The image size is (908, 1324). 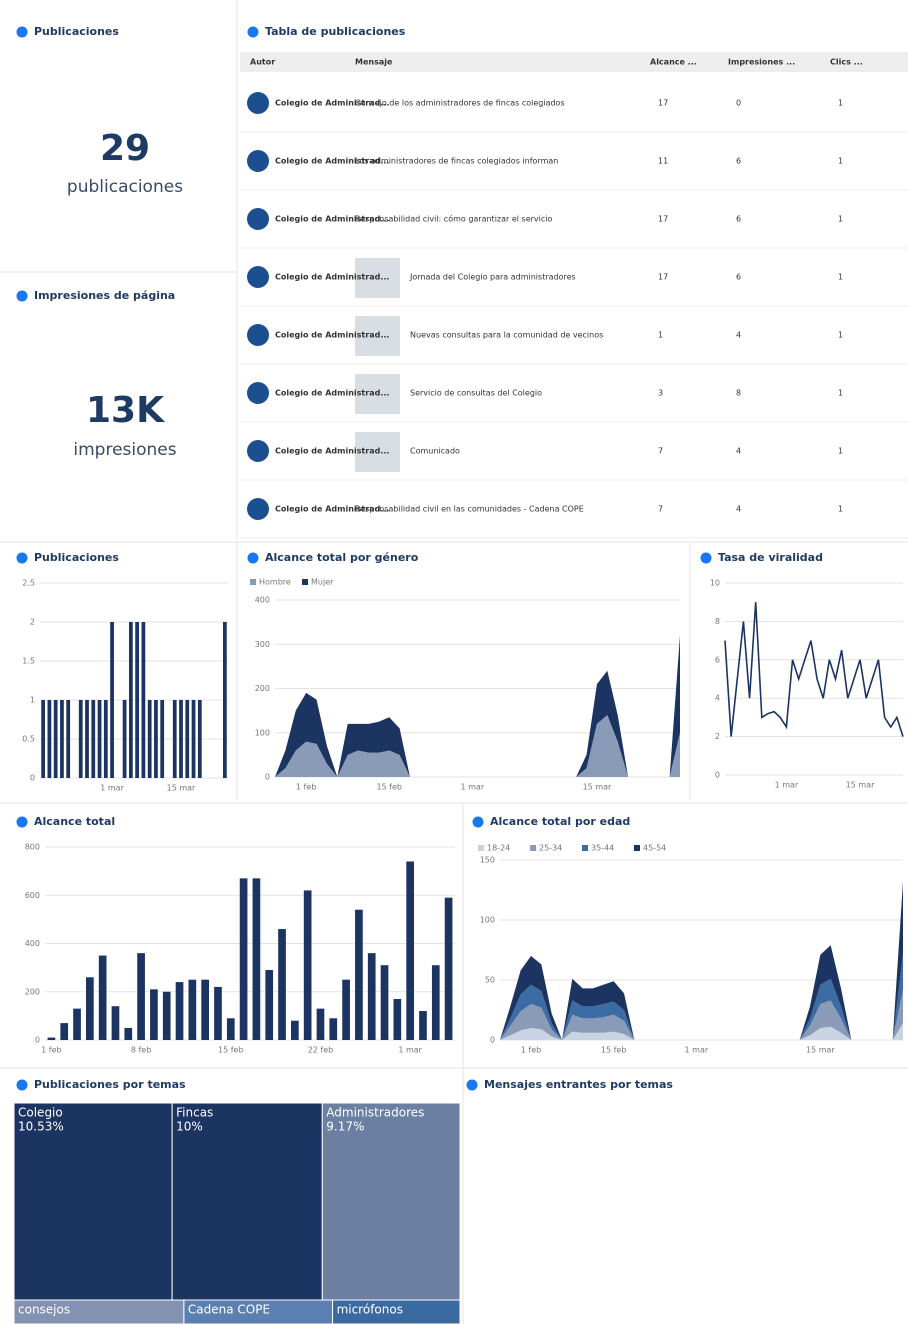 I want to click on kpi-title: Publicaciones, so click(x=76, y=31).